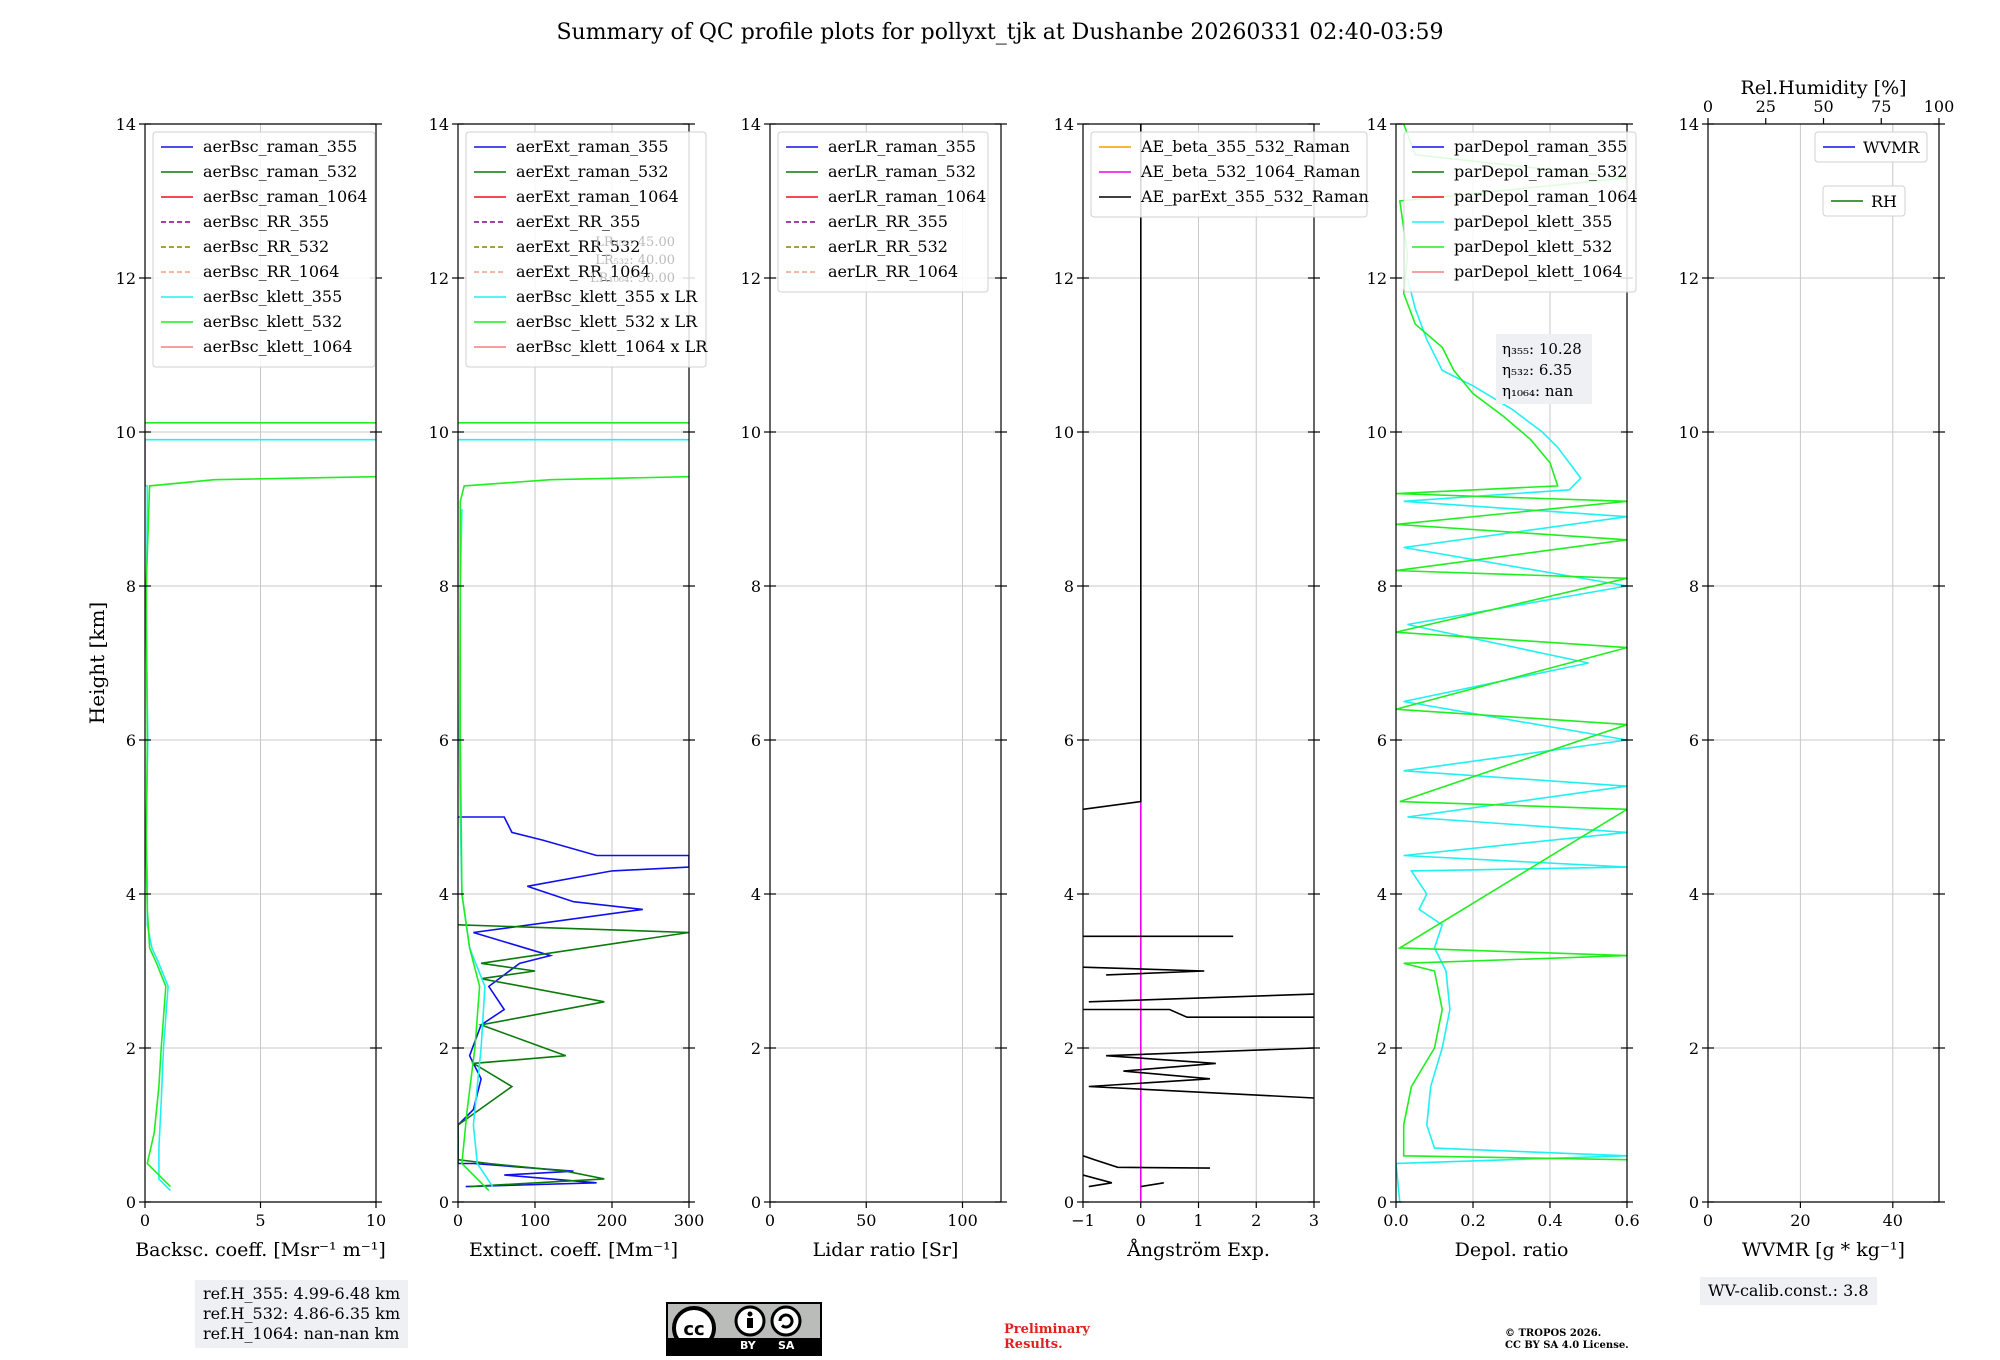 This screenshot has width=2000, height=1360. What do you see at coordinates (1823, 1250) in the screenshot?
I see `x-axis-label: WVMR [g * kg⁻¹]` at bounding box center [1823, 1250].